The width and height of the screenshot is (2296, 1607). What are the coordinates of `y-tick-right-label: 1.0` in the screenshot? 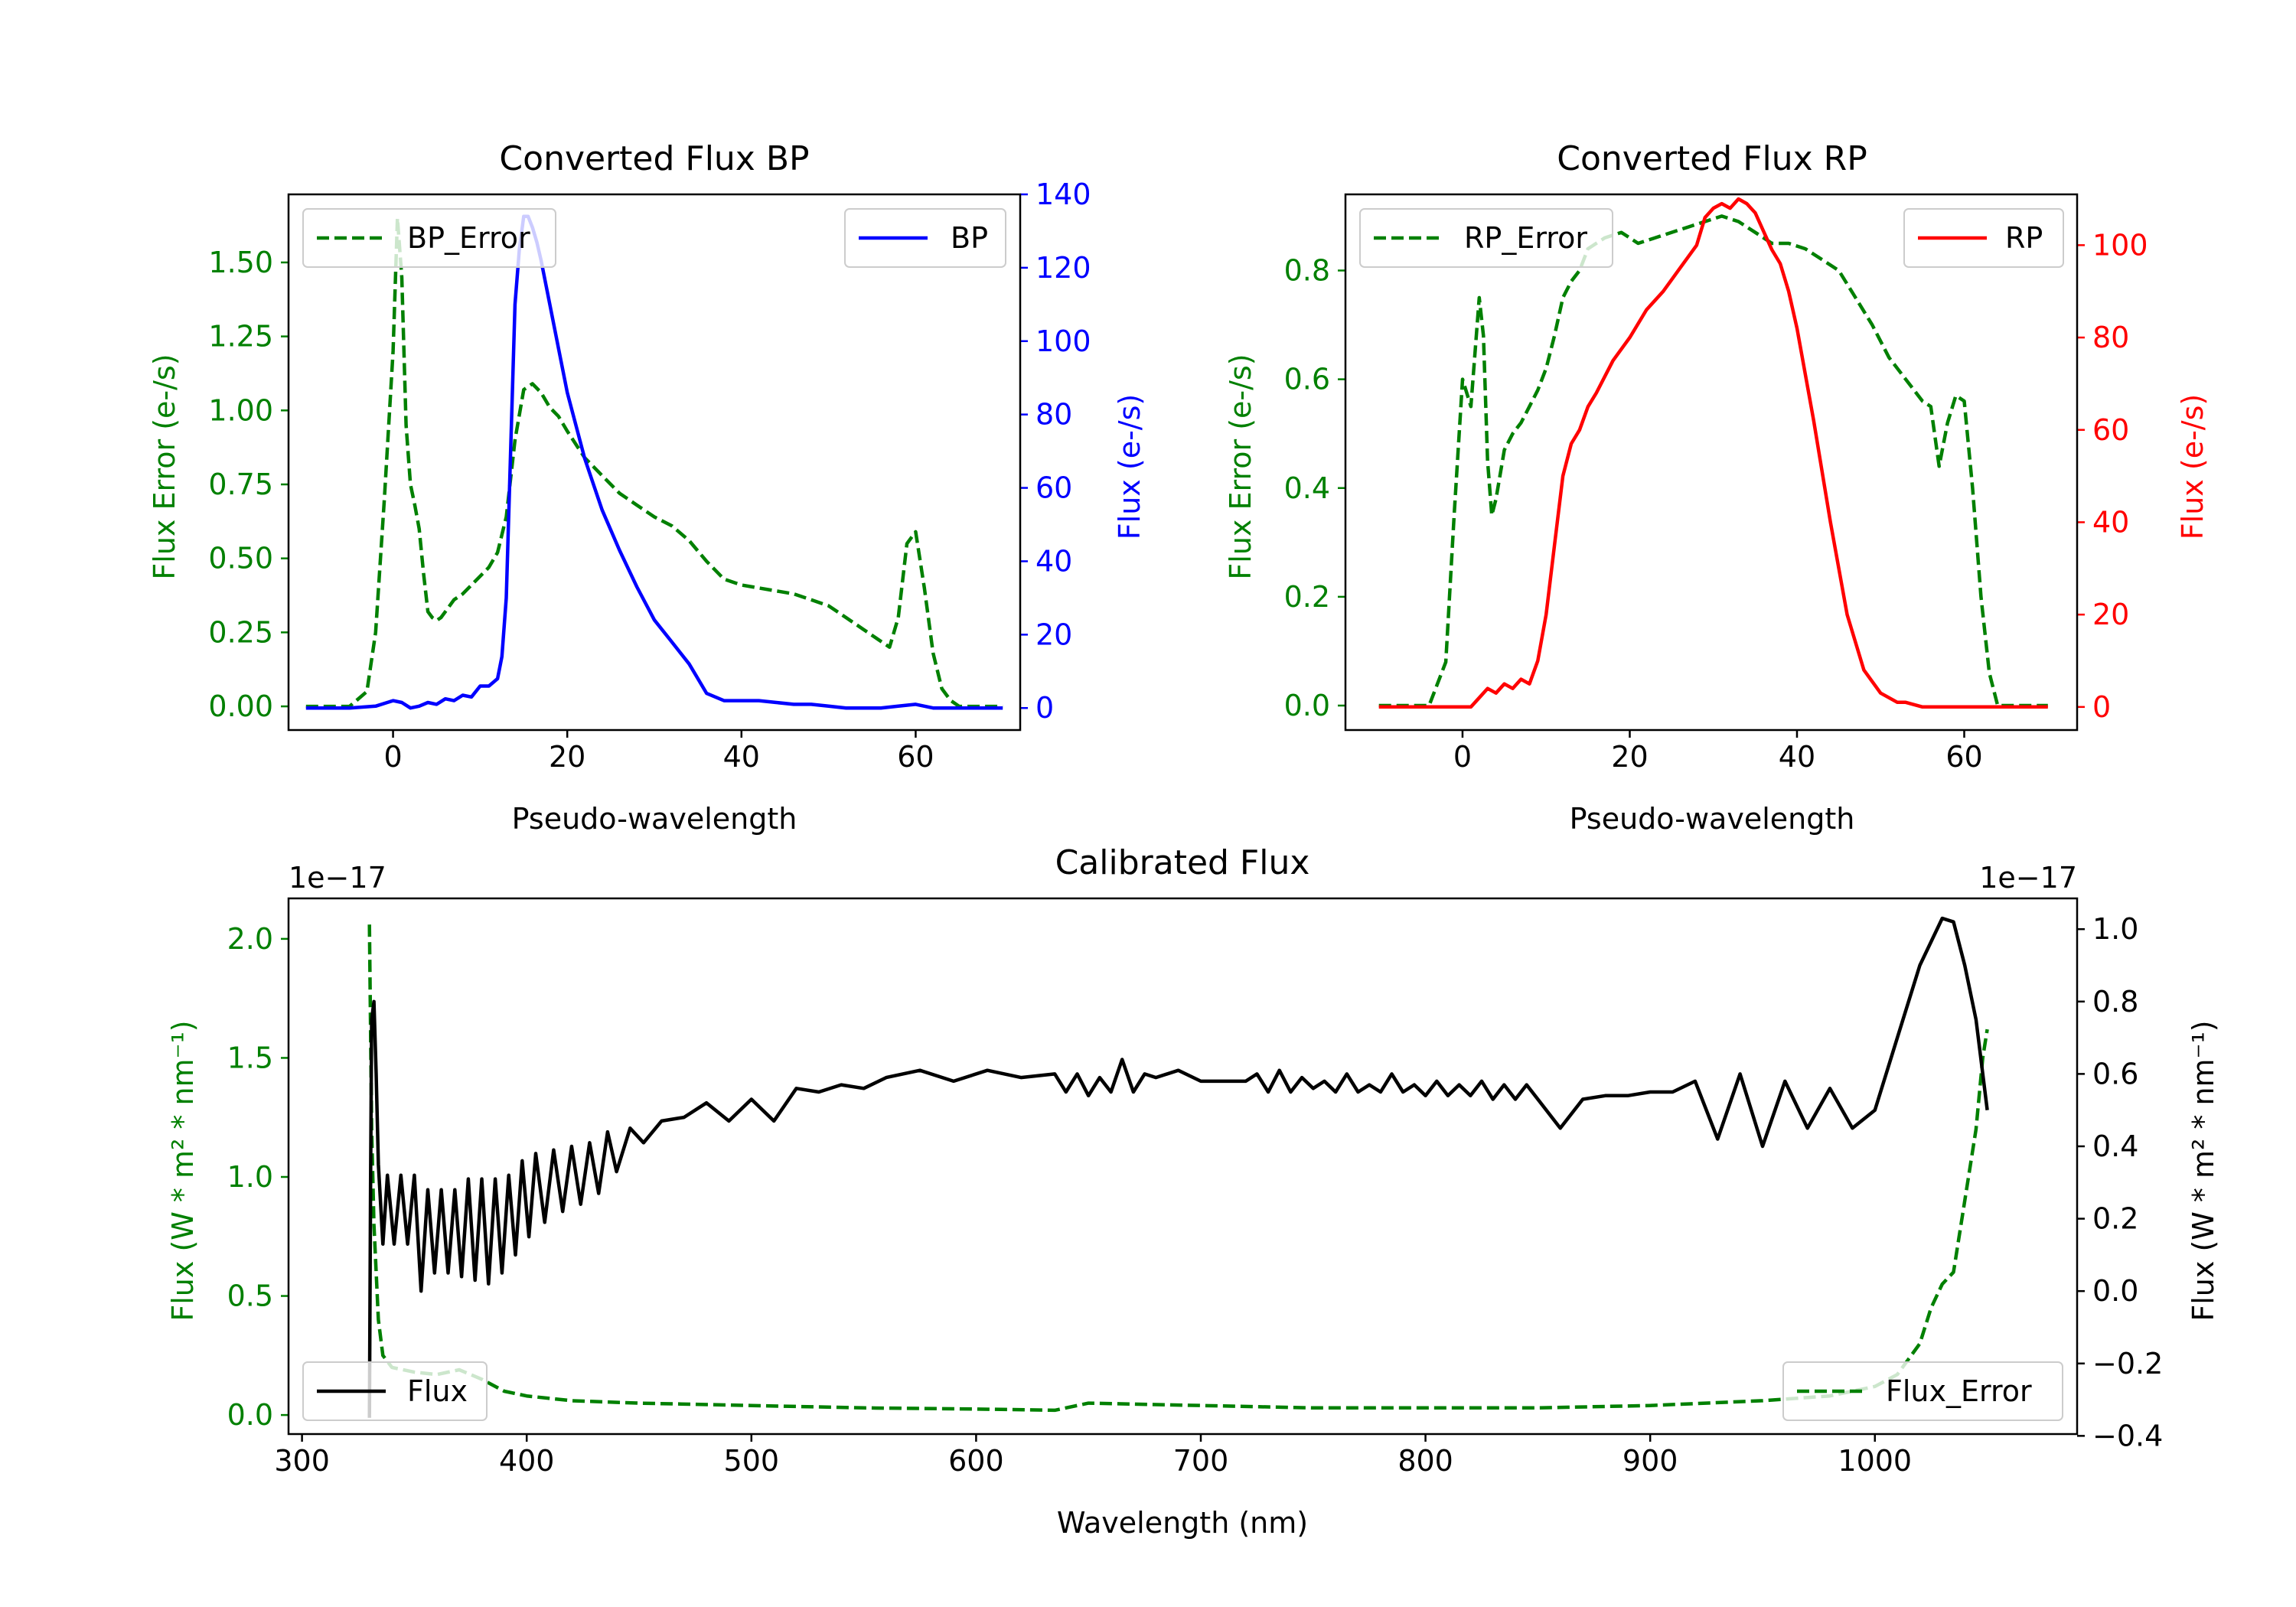 It's located at (2115, 929).